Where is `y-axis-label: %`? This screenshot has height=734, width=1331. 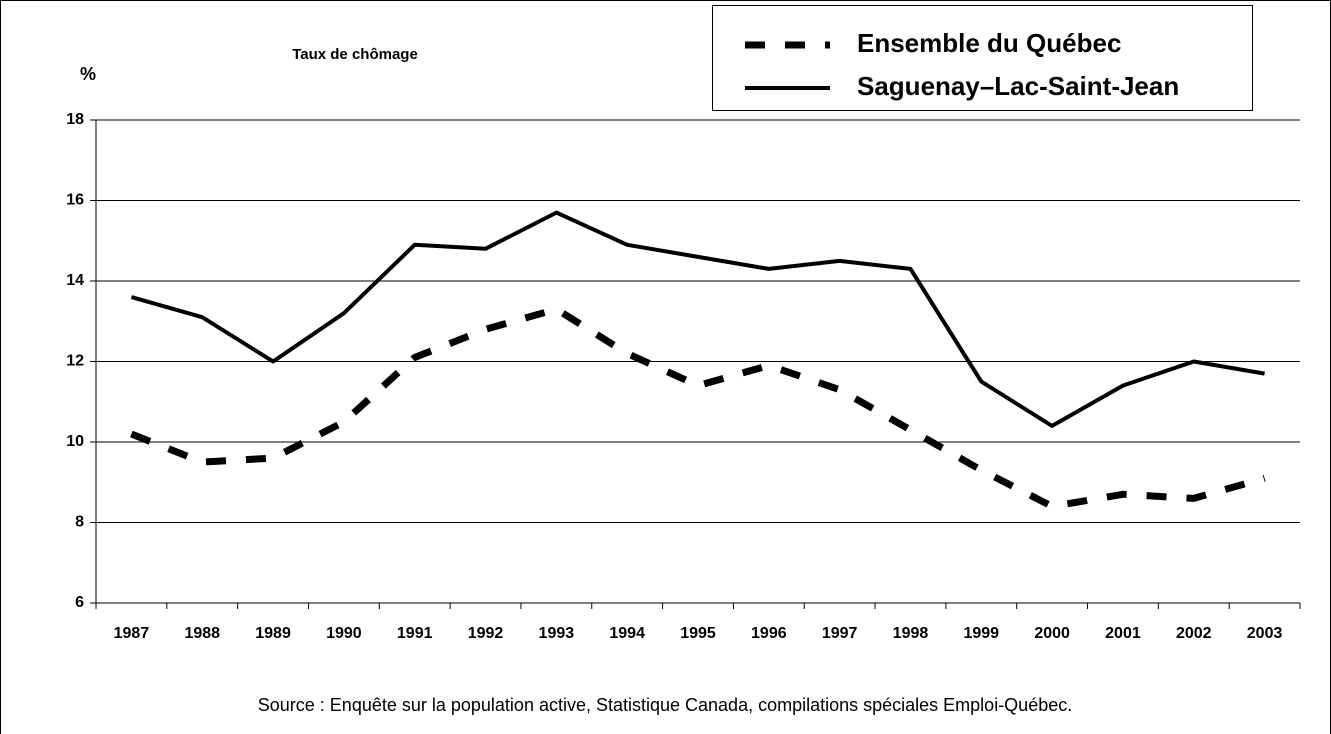 y-axis-label: % is located at coordinates (88, 74).